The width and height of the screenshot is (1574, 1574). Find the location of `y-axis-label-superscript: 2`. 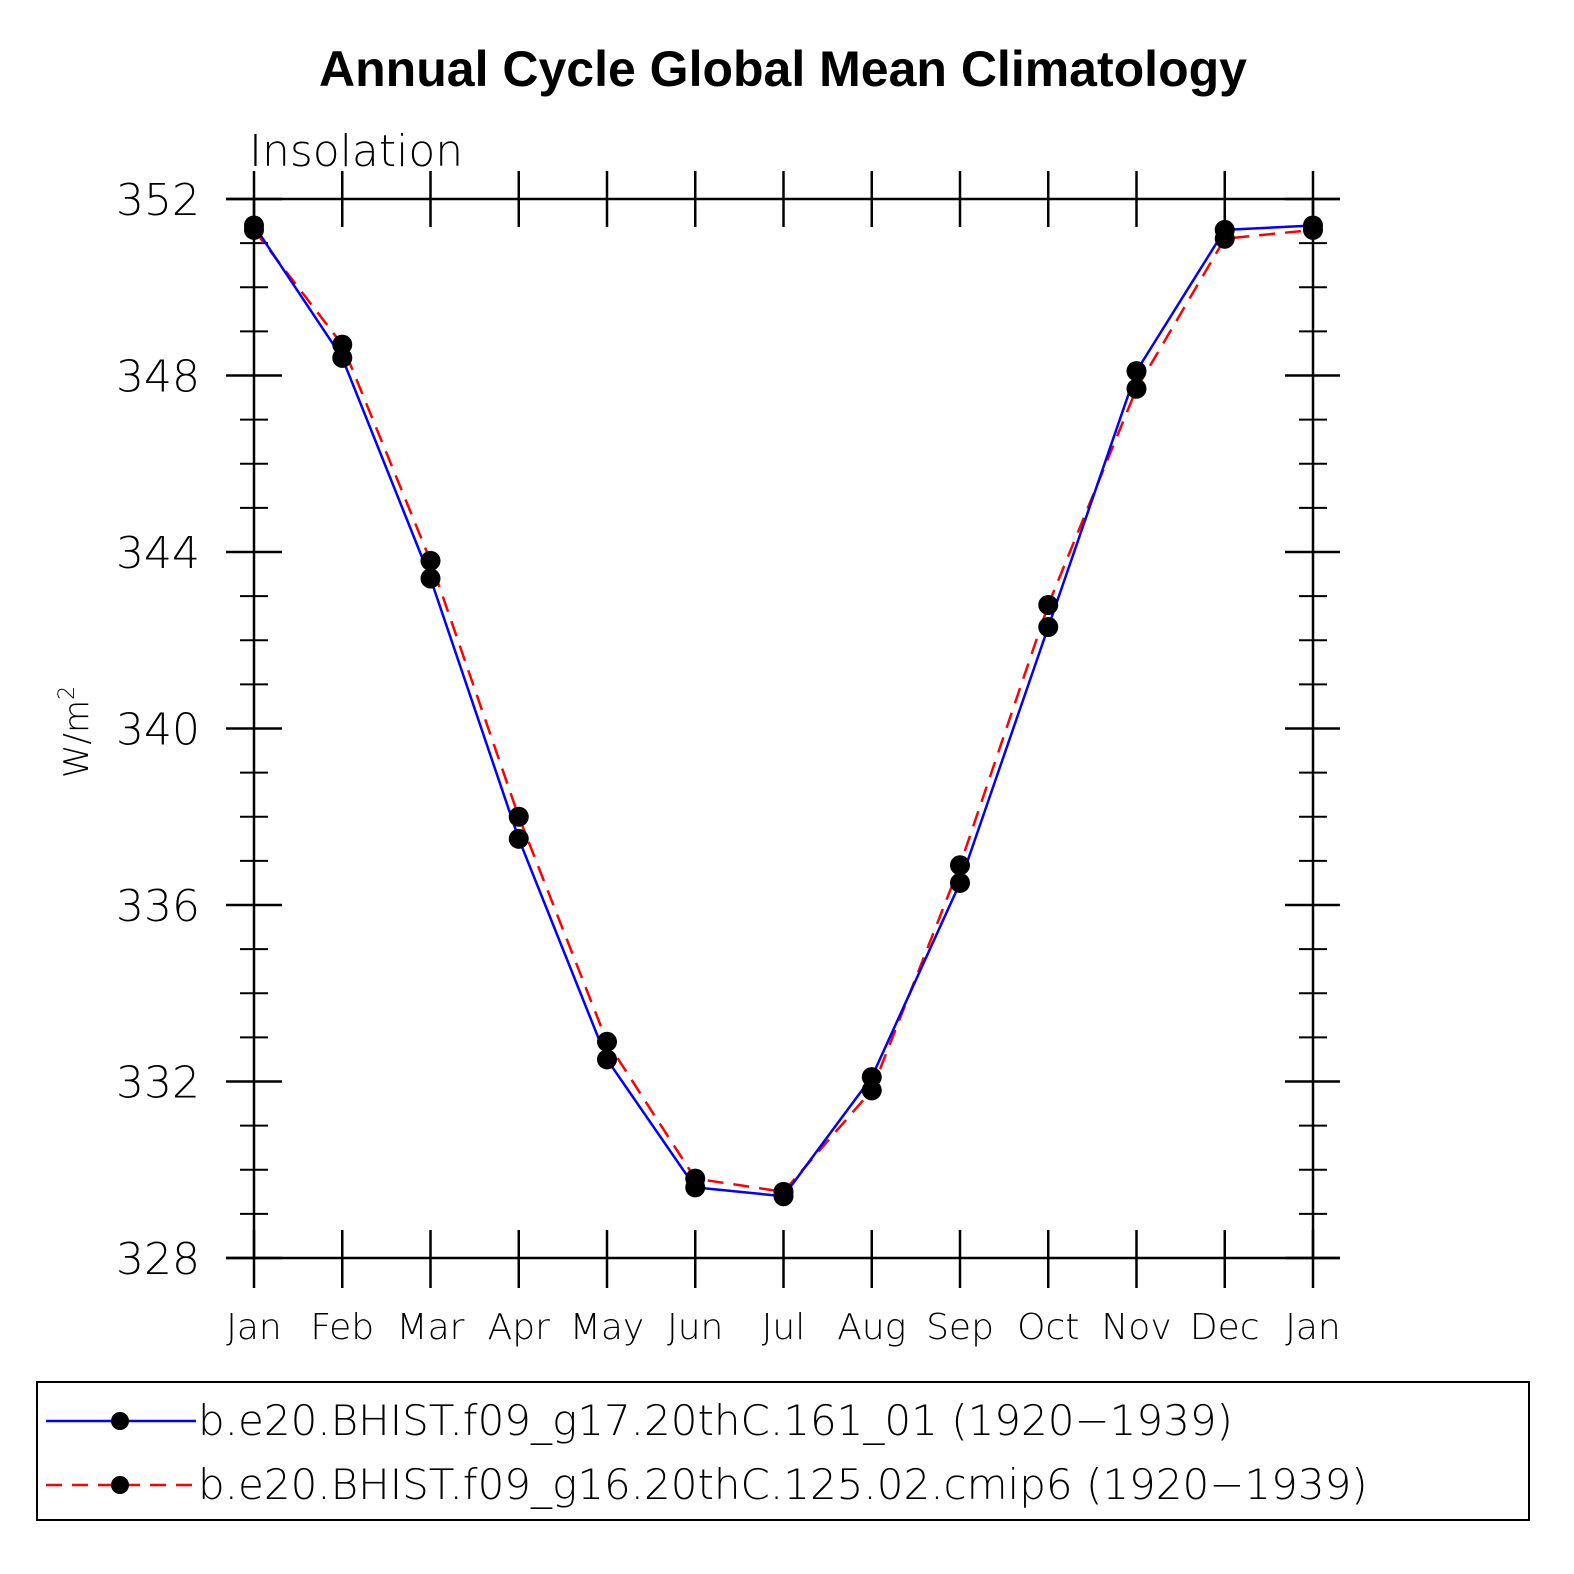

y-axis-label-superscript: 2 is located at coordinates (67, 693).